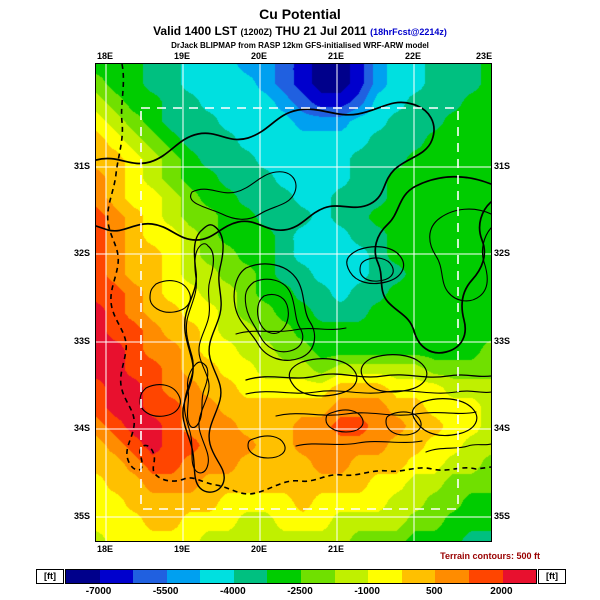 The height and width of the screenshot is (600, 600). I want to click on colorbar-tick-label: -4000, so click(233, 591).